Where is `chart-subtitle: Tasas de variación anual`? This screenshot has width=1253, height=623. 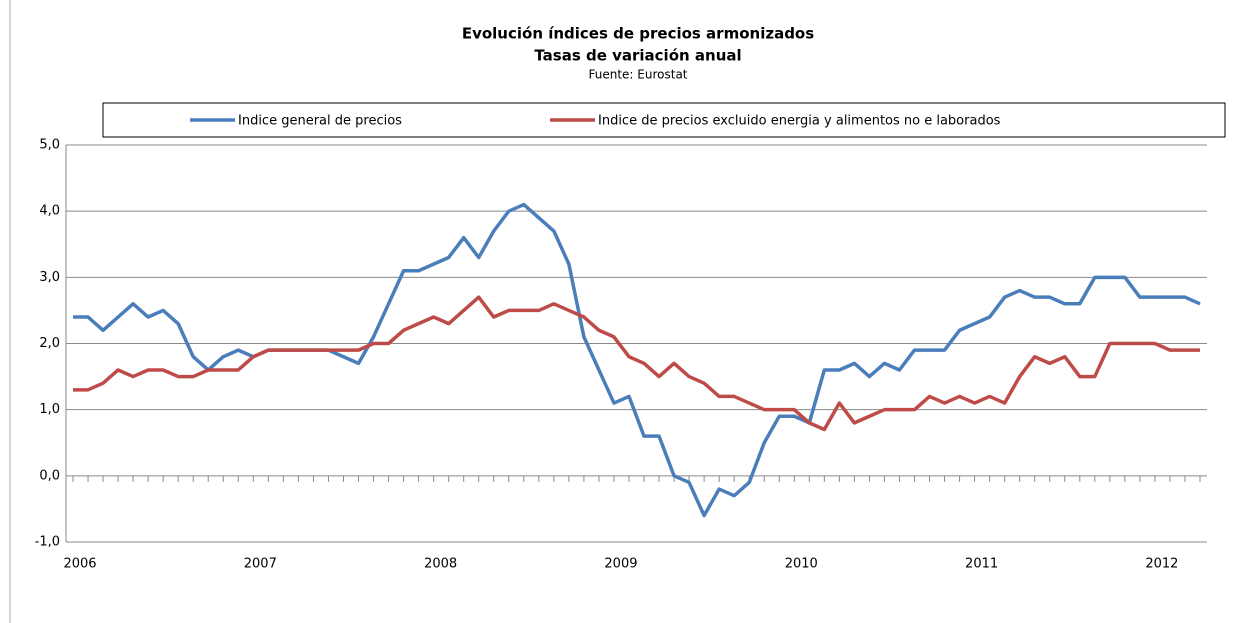
chart-subtitle: Tasas de variación anual is located at coordinates (637, 56).